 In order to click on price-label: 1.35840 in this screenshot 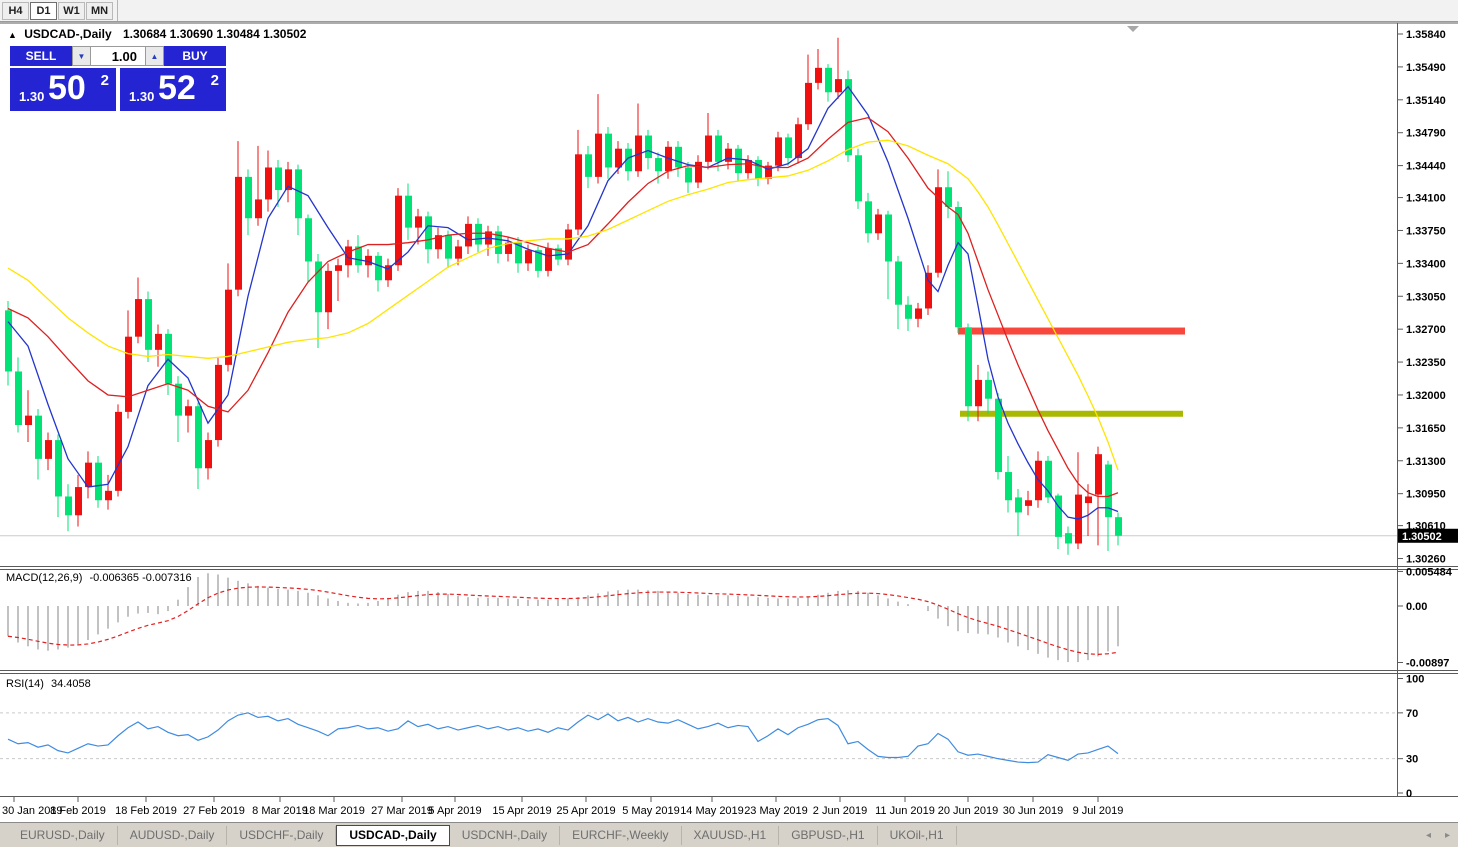, I will do `click(1426, 35)`.